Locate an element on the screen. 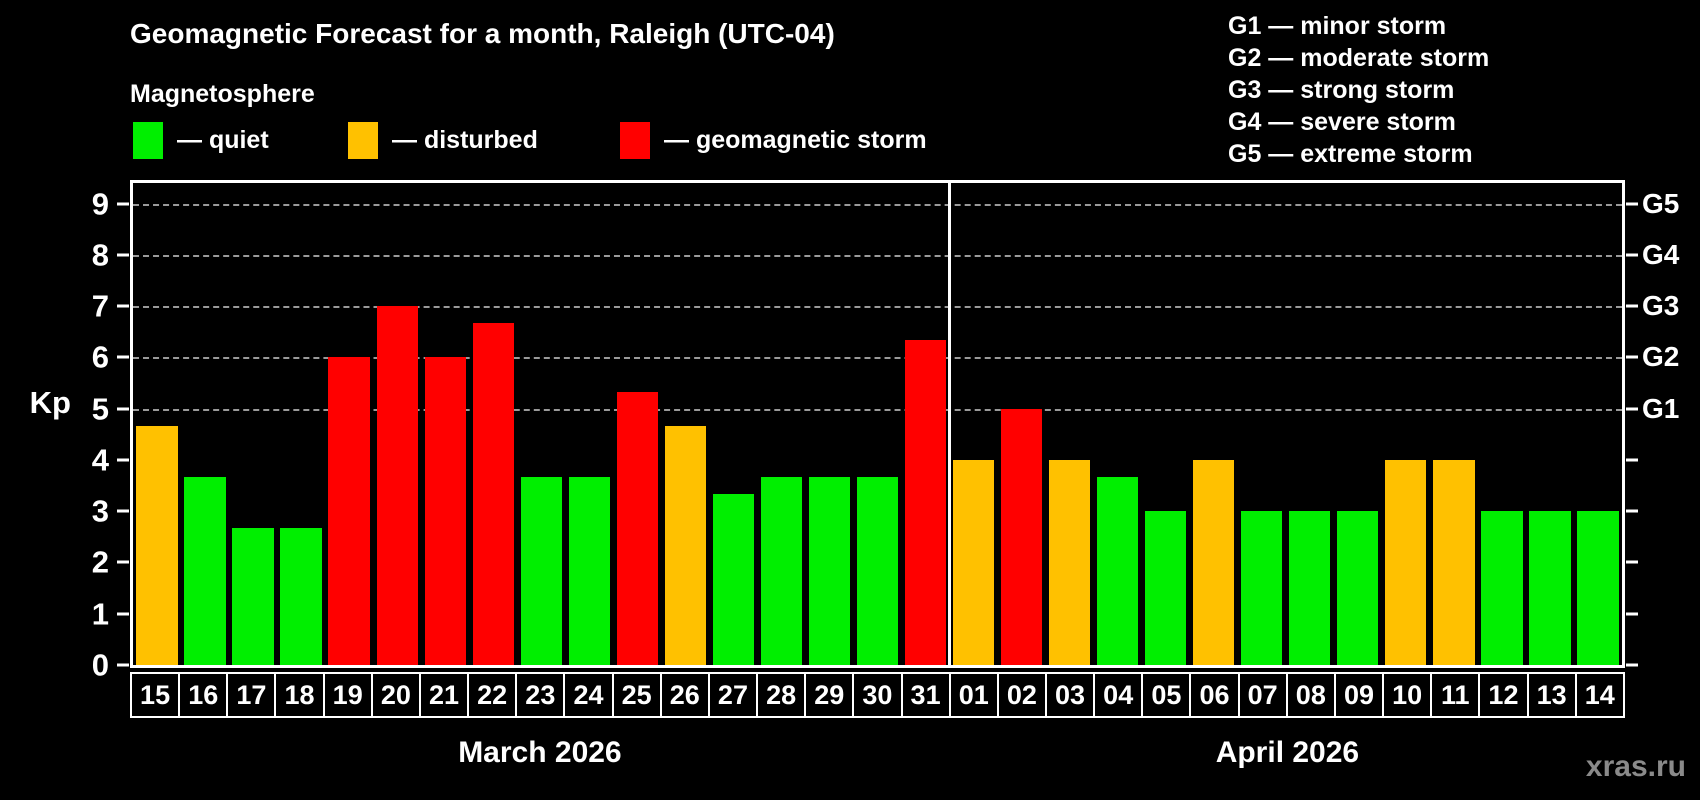  day-label-12: 12 is located at coordinates (1503, 695).